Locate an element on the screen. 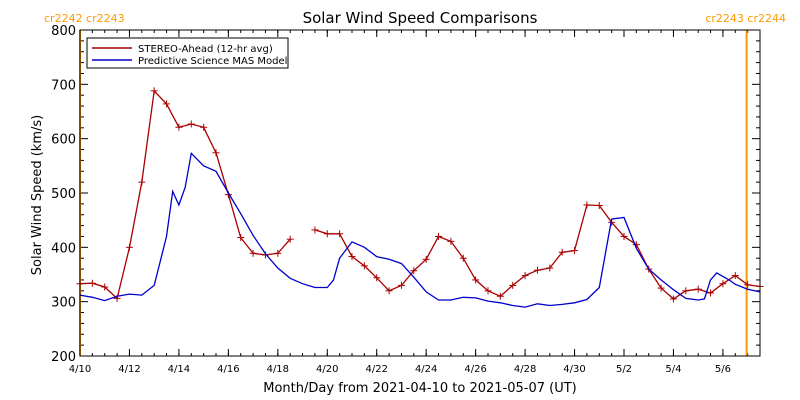 The height and width of the screenshot is (400, 800). y-tick-label: 500 is located at coordinates (63, 194).